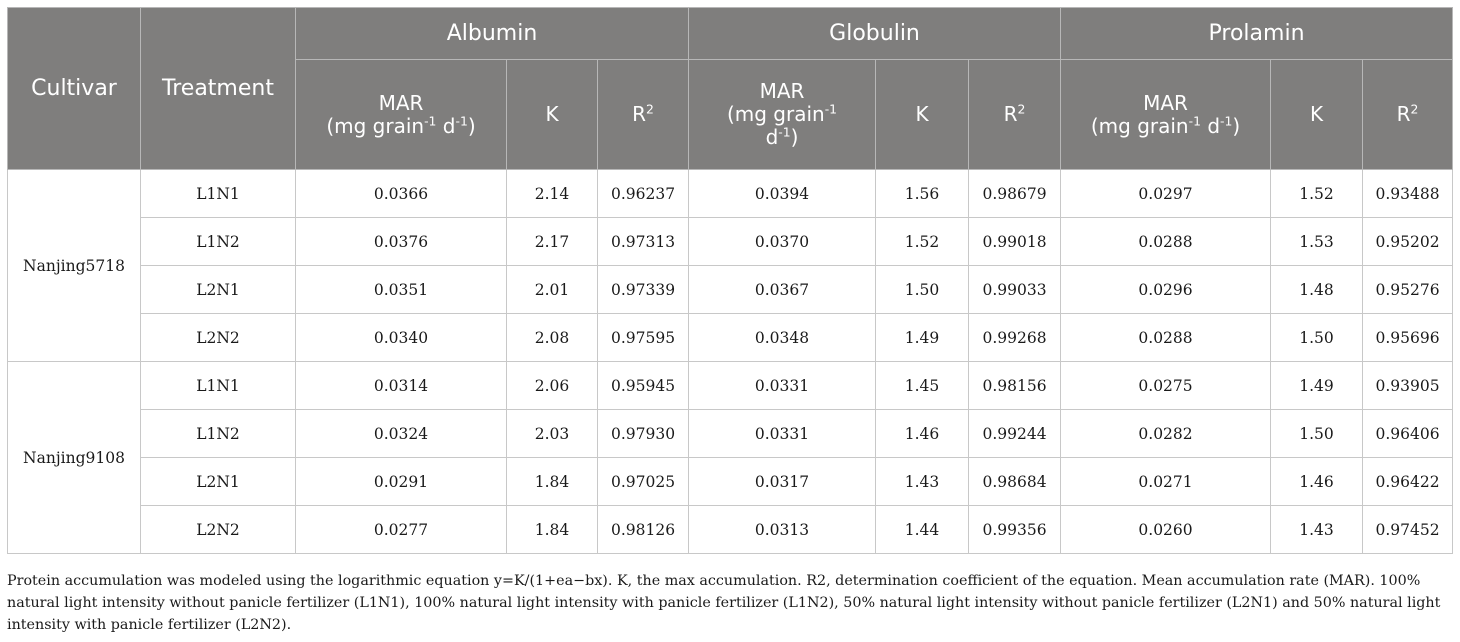  Describe the element at coordinates (401, 337) in the screenshot. I see `albumin-mar-cell: 0.0340` at that location.